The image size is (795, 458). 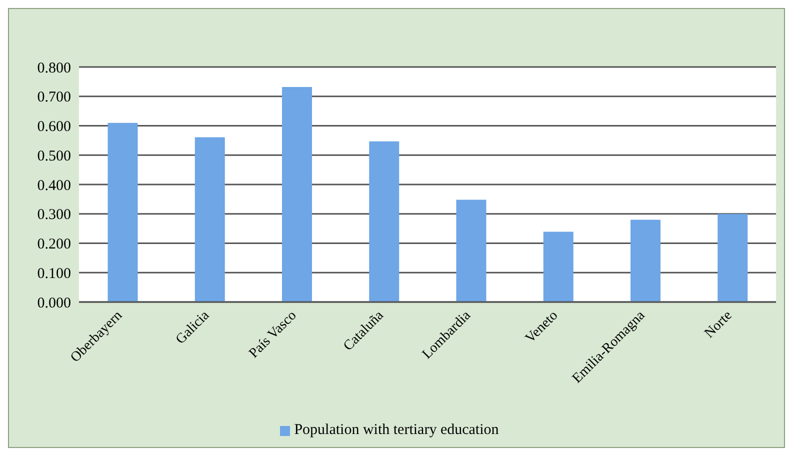 I want to click on y-tick-label: 0.700, so click(x=54, y=98).